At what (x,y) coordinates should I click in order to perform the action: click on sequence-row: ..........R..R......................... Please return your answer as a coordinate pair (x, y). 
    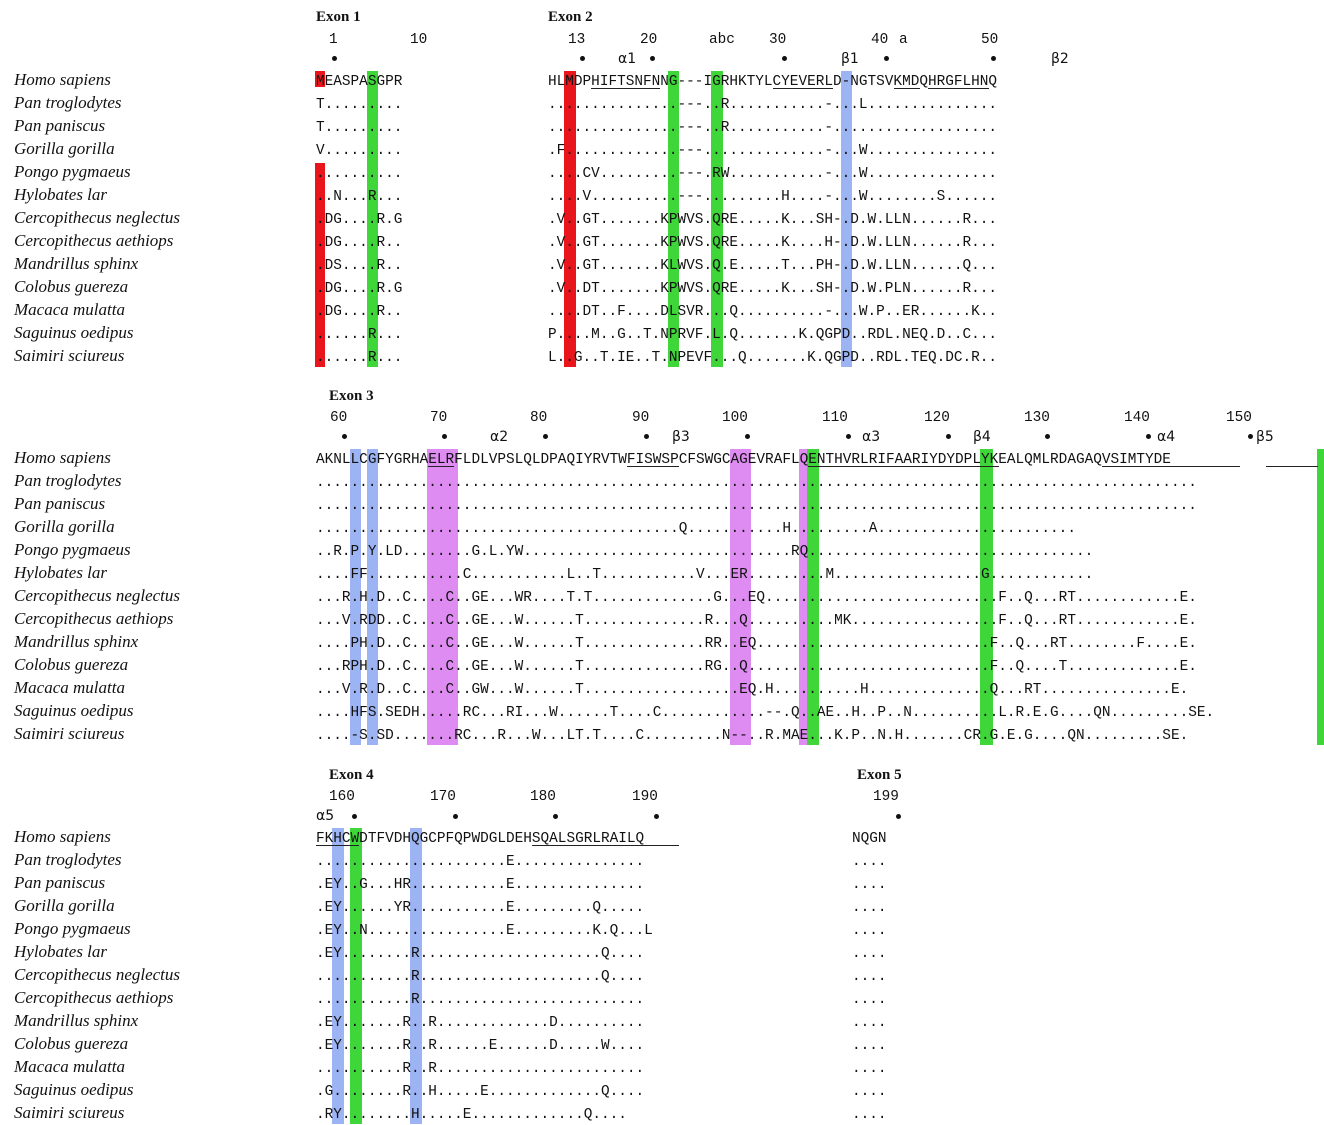
    Looking at the image, I should click on (480, 1069).